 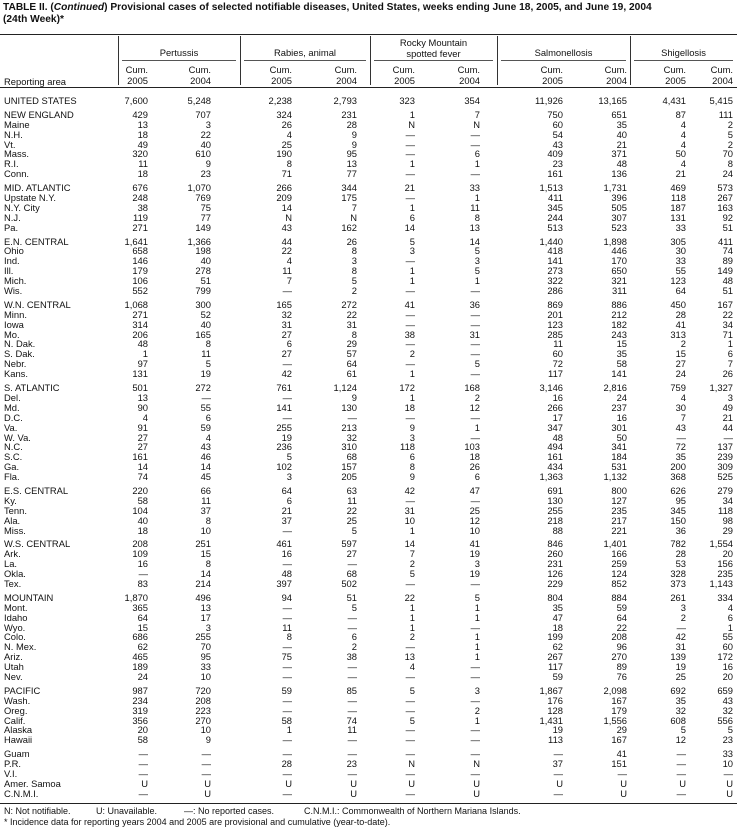 What do you see at coordinates (555, 447) in the screenshot?
I see `table-cell: 494` at bounding box center [555, 447].